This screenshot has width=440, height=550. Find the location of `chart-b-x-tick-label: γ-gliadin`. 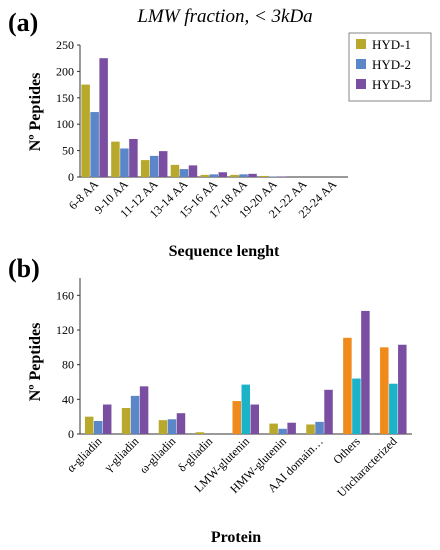

chart-b-x-tick-label: γ-gliadin is located at coordinates (121, 454).